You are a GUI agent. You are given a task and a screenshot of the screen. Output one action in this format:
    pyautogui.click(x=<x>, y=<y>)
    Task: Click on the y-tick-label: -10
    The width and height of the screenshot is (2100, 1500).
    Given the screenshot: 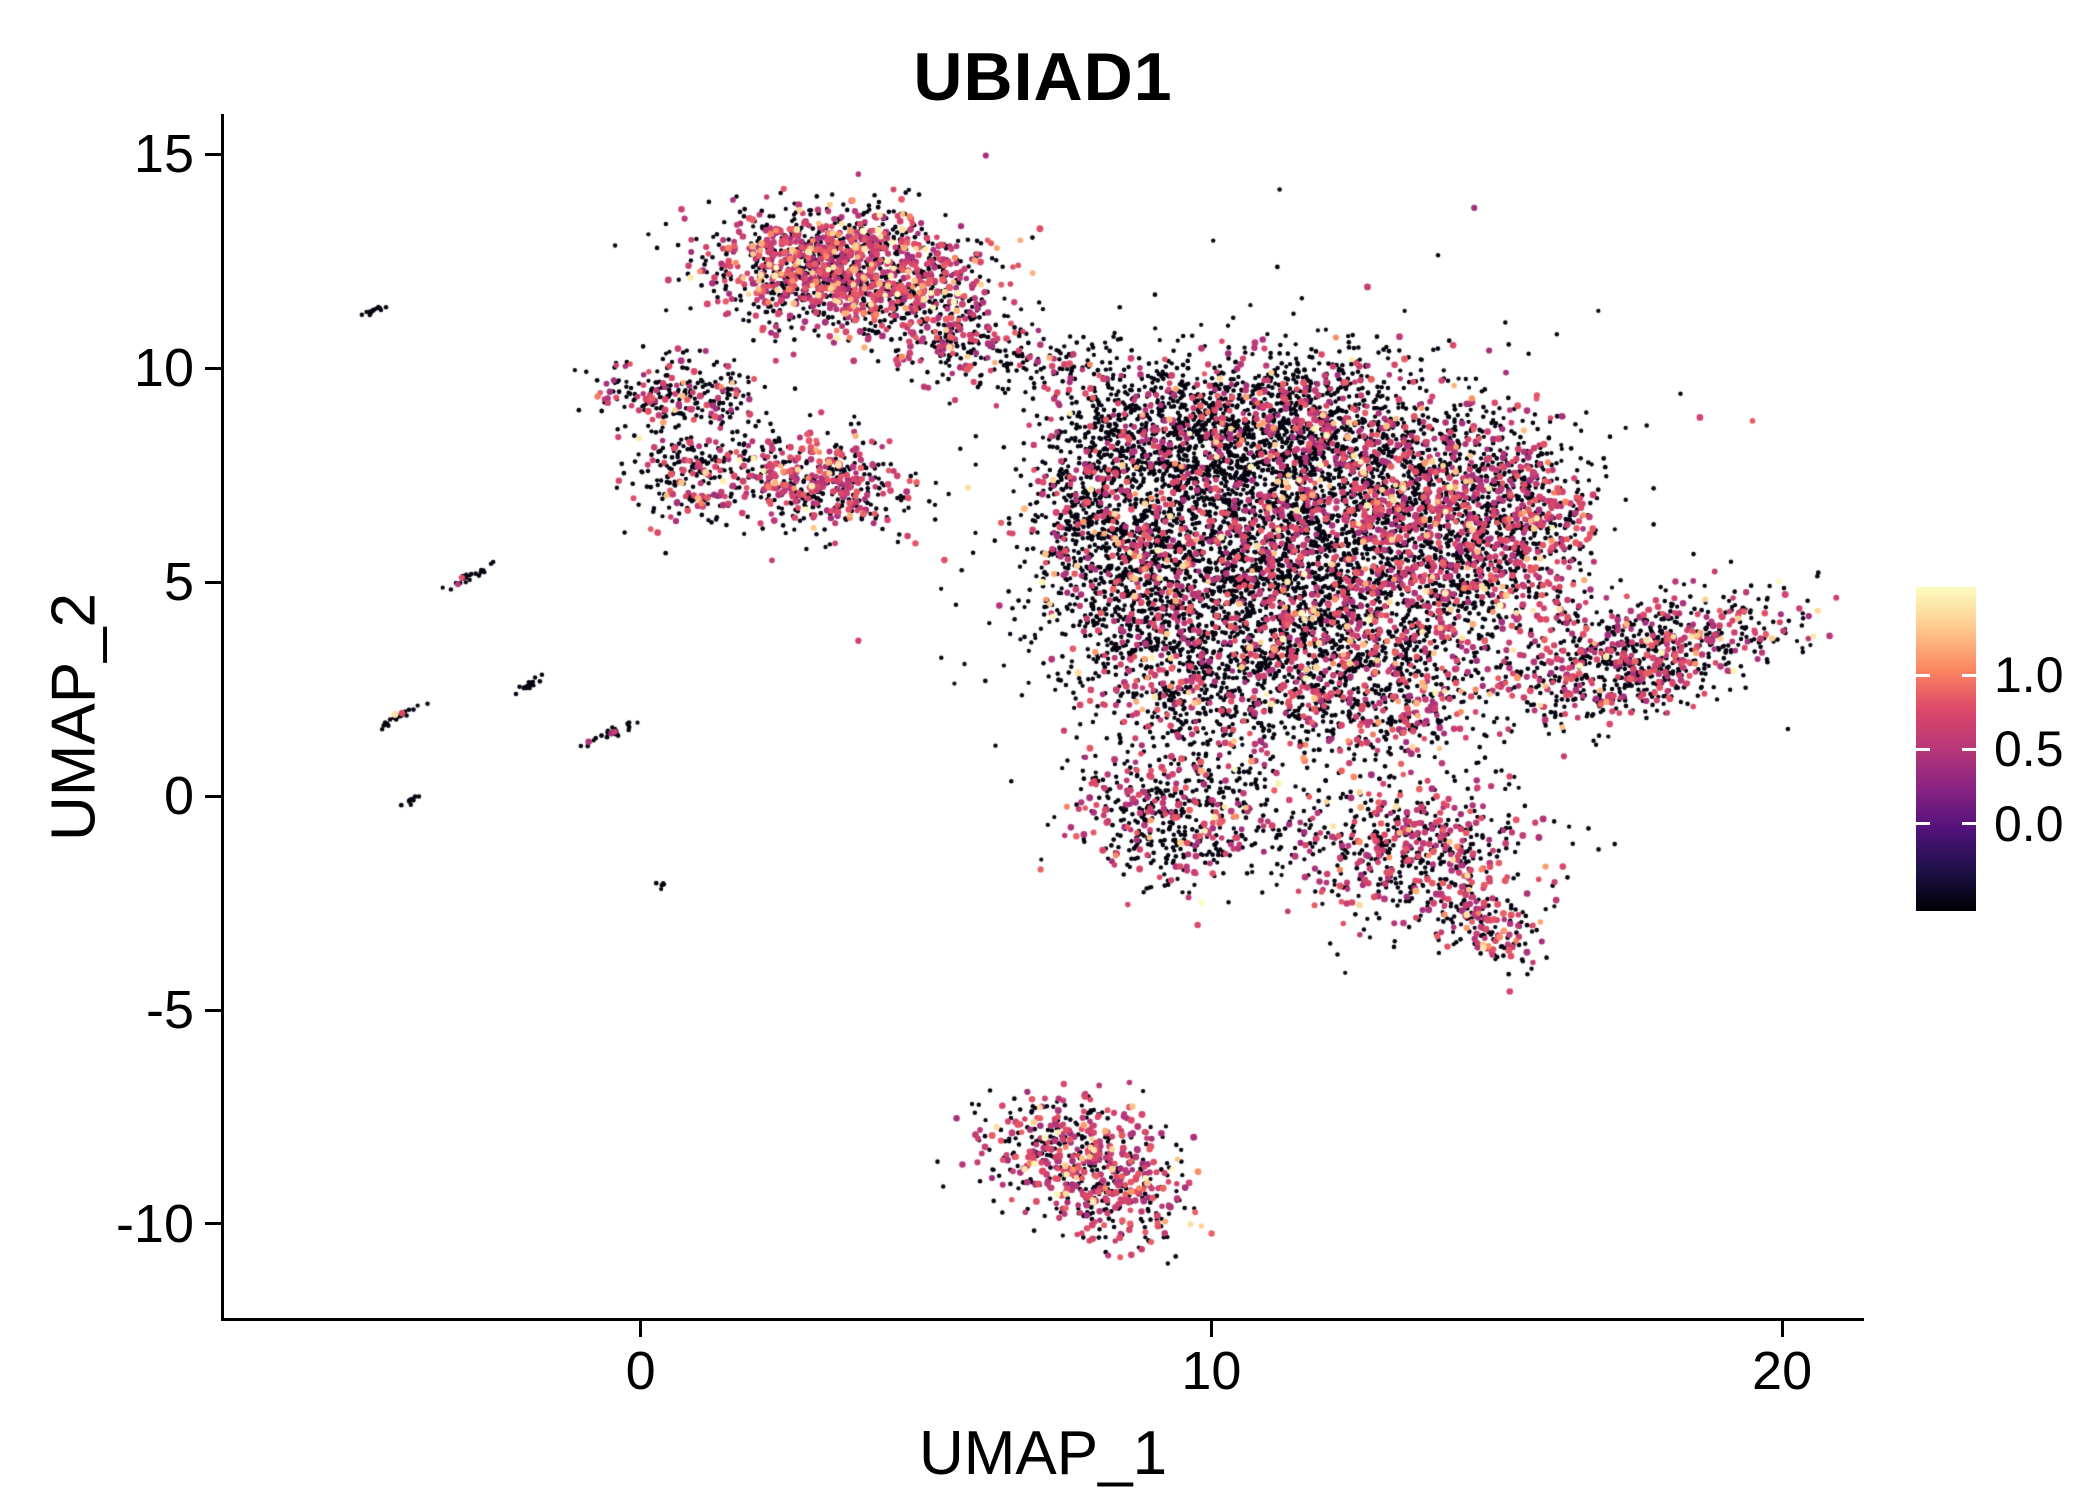 What is the action you would take?
    pyautogui.click(x=154, y=1223)
    